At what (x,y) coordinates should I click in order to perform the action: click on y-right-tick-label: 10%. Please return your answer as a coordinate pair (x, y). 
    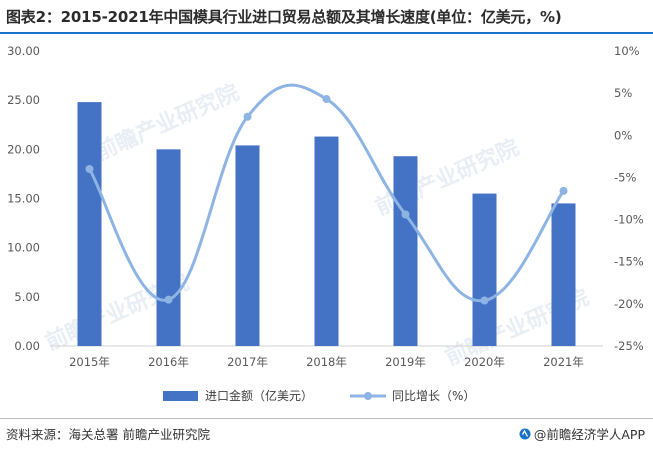
    Looking at the image, I should click on (627, 51).